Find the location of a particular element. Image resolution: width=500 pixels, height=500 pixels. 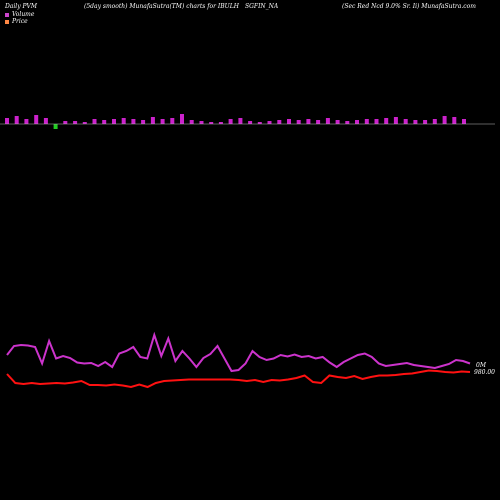

price-line is located at coordinates (238, 379).